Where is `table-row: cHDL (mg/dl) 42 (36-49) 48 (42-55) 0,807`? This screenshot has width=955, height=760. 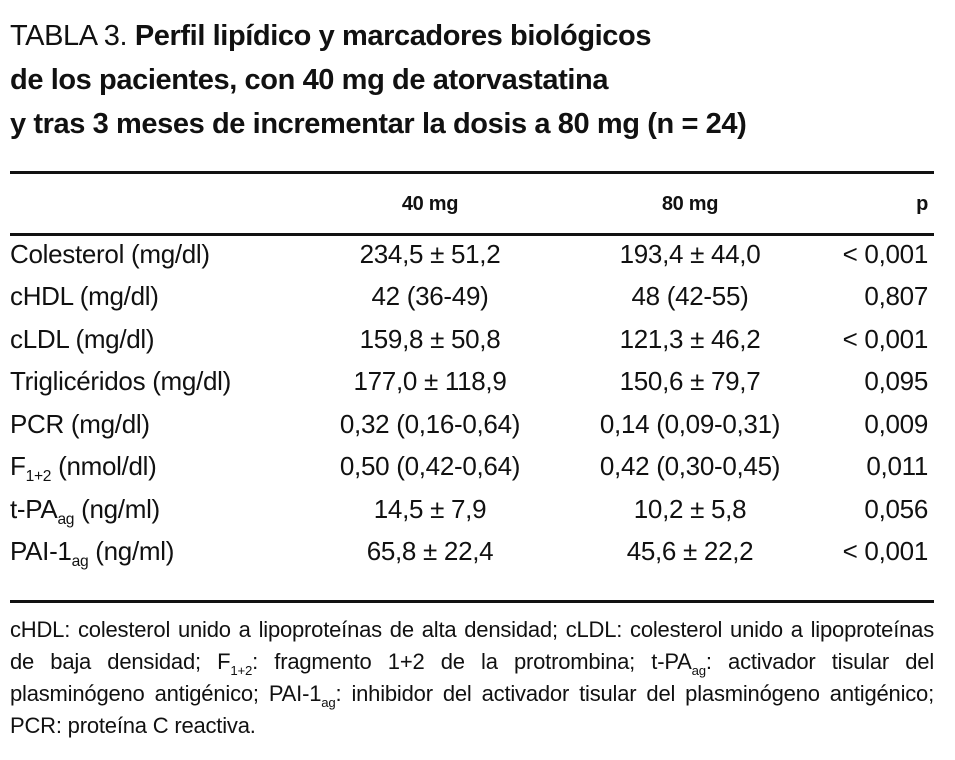 table-row: cHDL (mg/dl) 42 (36-49) 48 (42-55) 0,807 is located at coordinates (472, 297).